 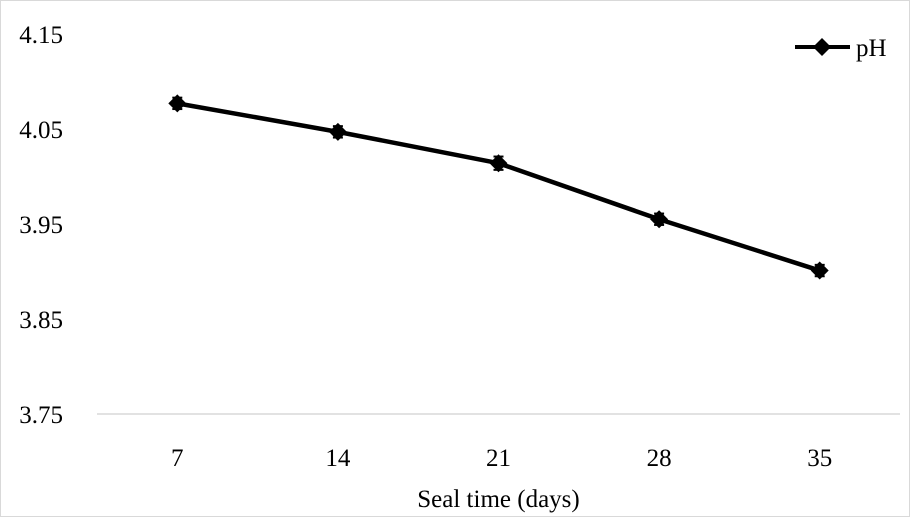 What do you see at coordinates (177, 458) in the screenshot?
I see `x-tick-label: 7` at bounding box center [177, 458].